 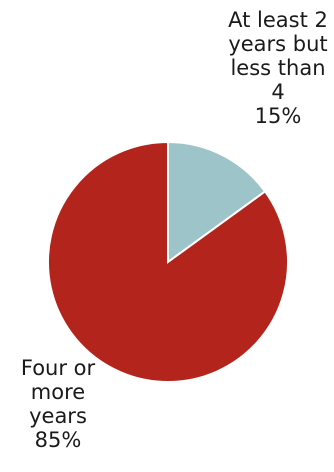 I want to click on slice-label-name: At least 2 years but less than 4, so click(x=278, y=56).